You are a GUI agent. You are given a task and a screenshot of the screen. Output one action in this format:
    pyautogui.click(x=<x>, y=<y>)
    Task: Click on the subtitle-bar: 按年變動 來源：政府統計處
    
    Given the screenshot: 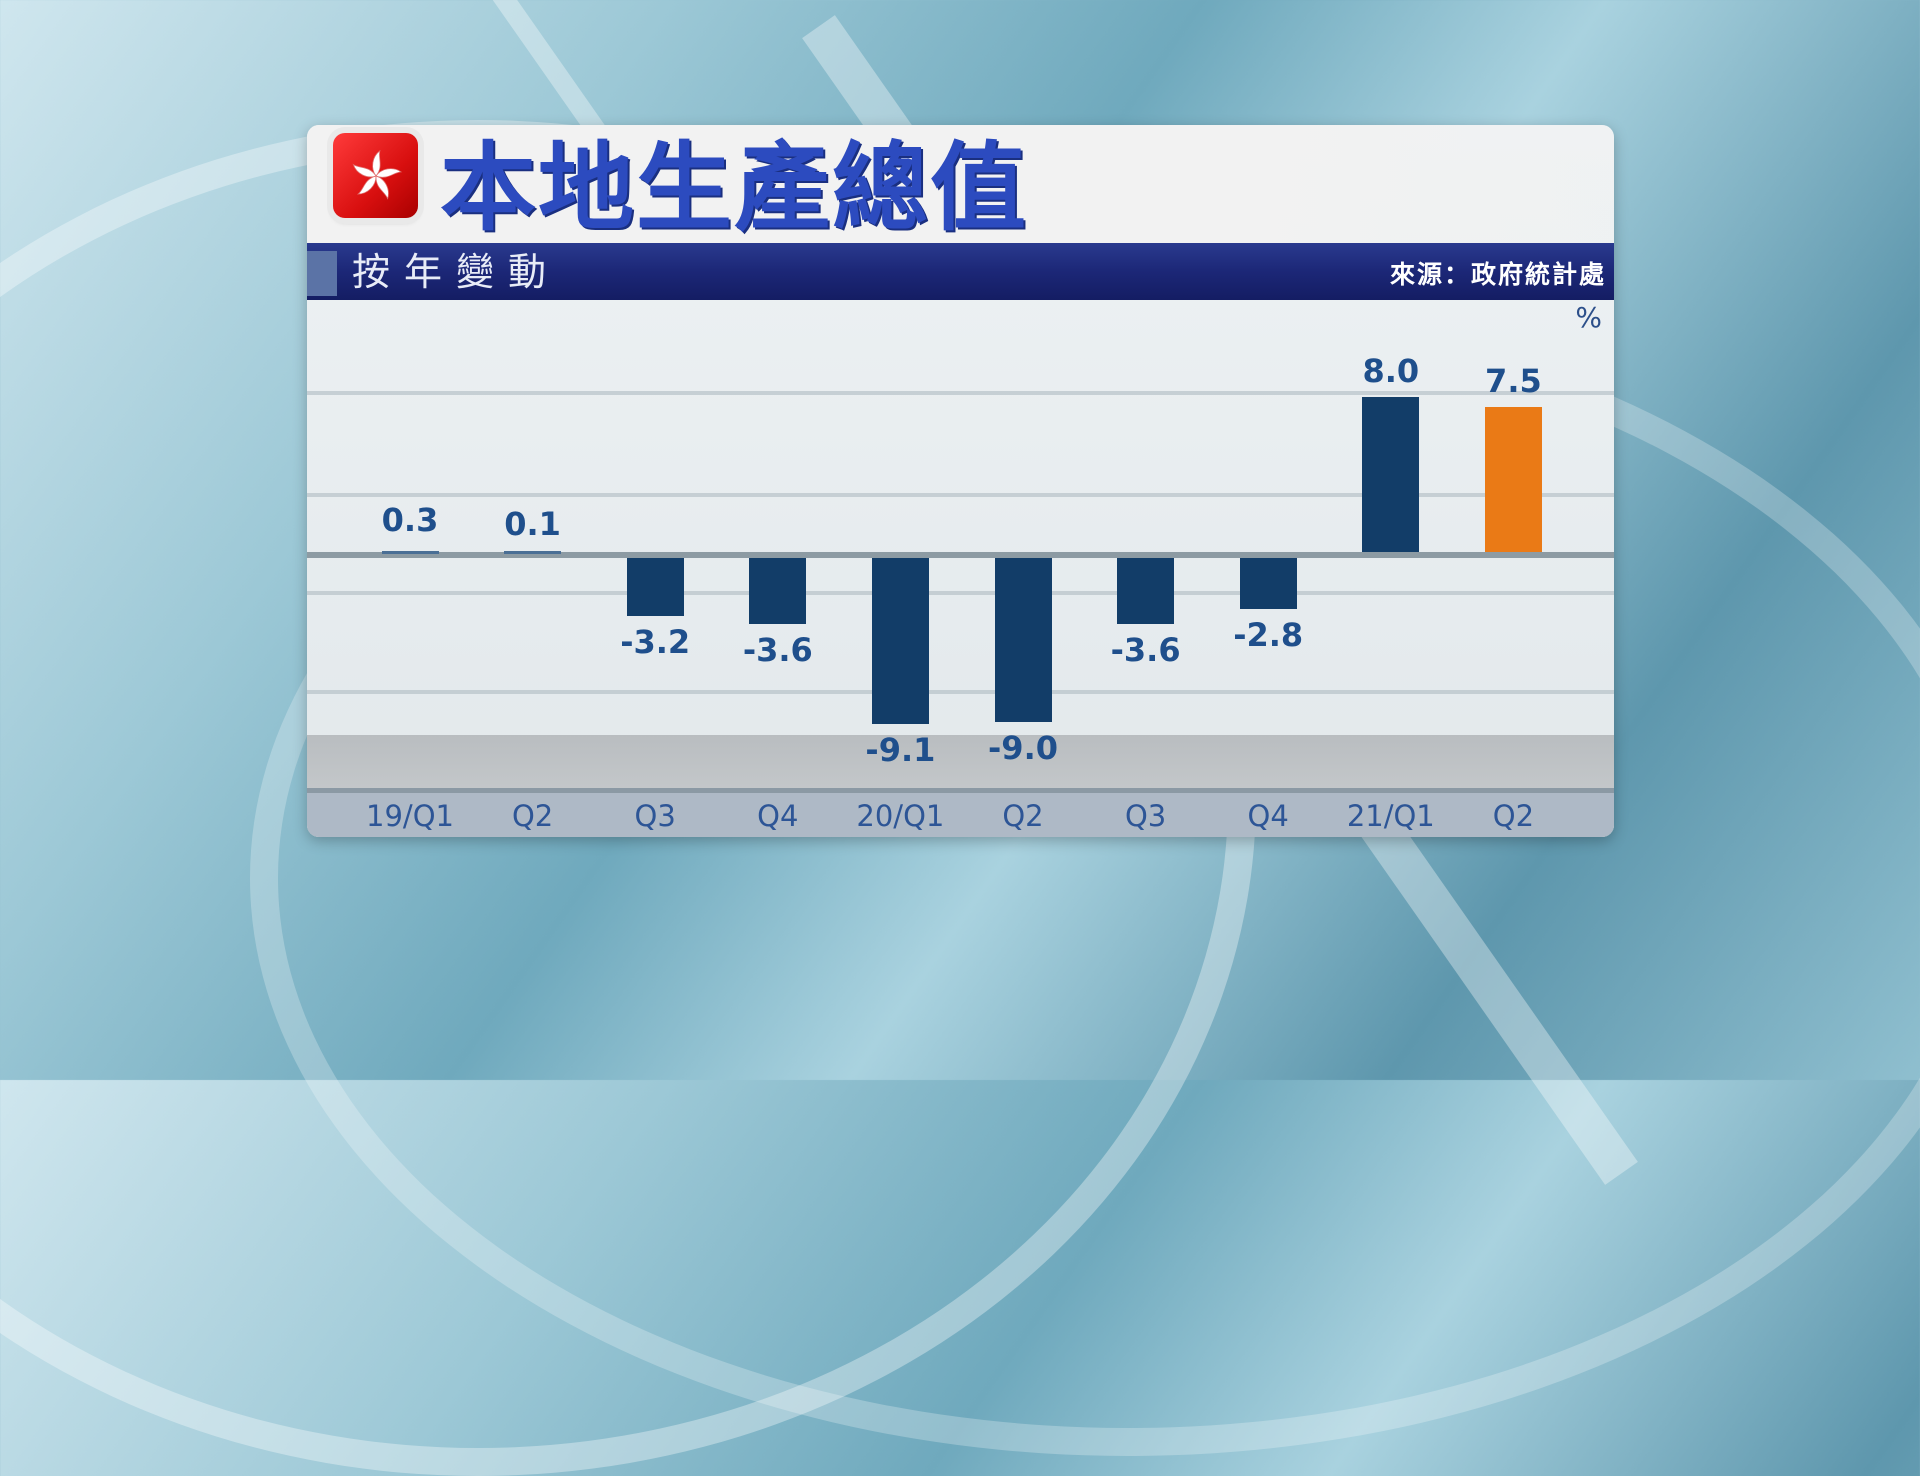 What is the action you would take?
    pyautogui.click(x=960, y=271)
    